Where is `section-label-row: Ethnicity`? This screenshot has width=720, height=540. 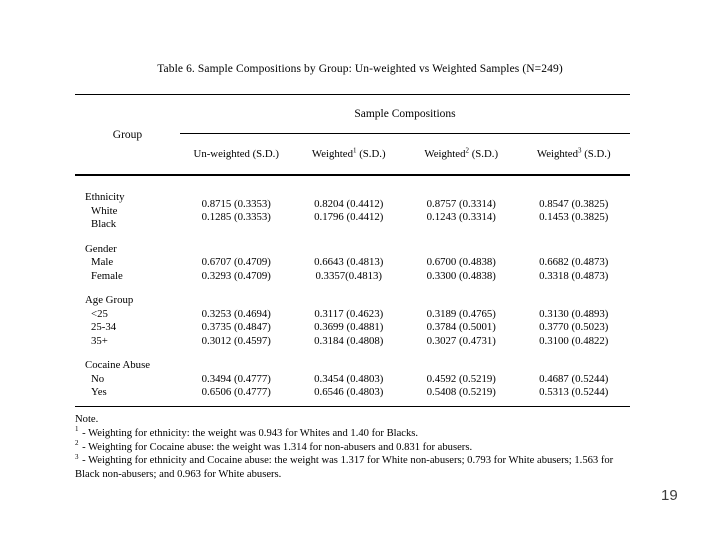 section-label-row: Ethnicity is located at coordinates (352, 198).